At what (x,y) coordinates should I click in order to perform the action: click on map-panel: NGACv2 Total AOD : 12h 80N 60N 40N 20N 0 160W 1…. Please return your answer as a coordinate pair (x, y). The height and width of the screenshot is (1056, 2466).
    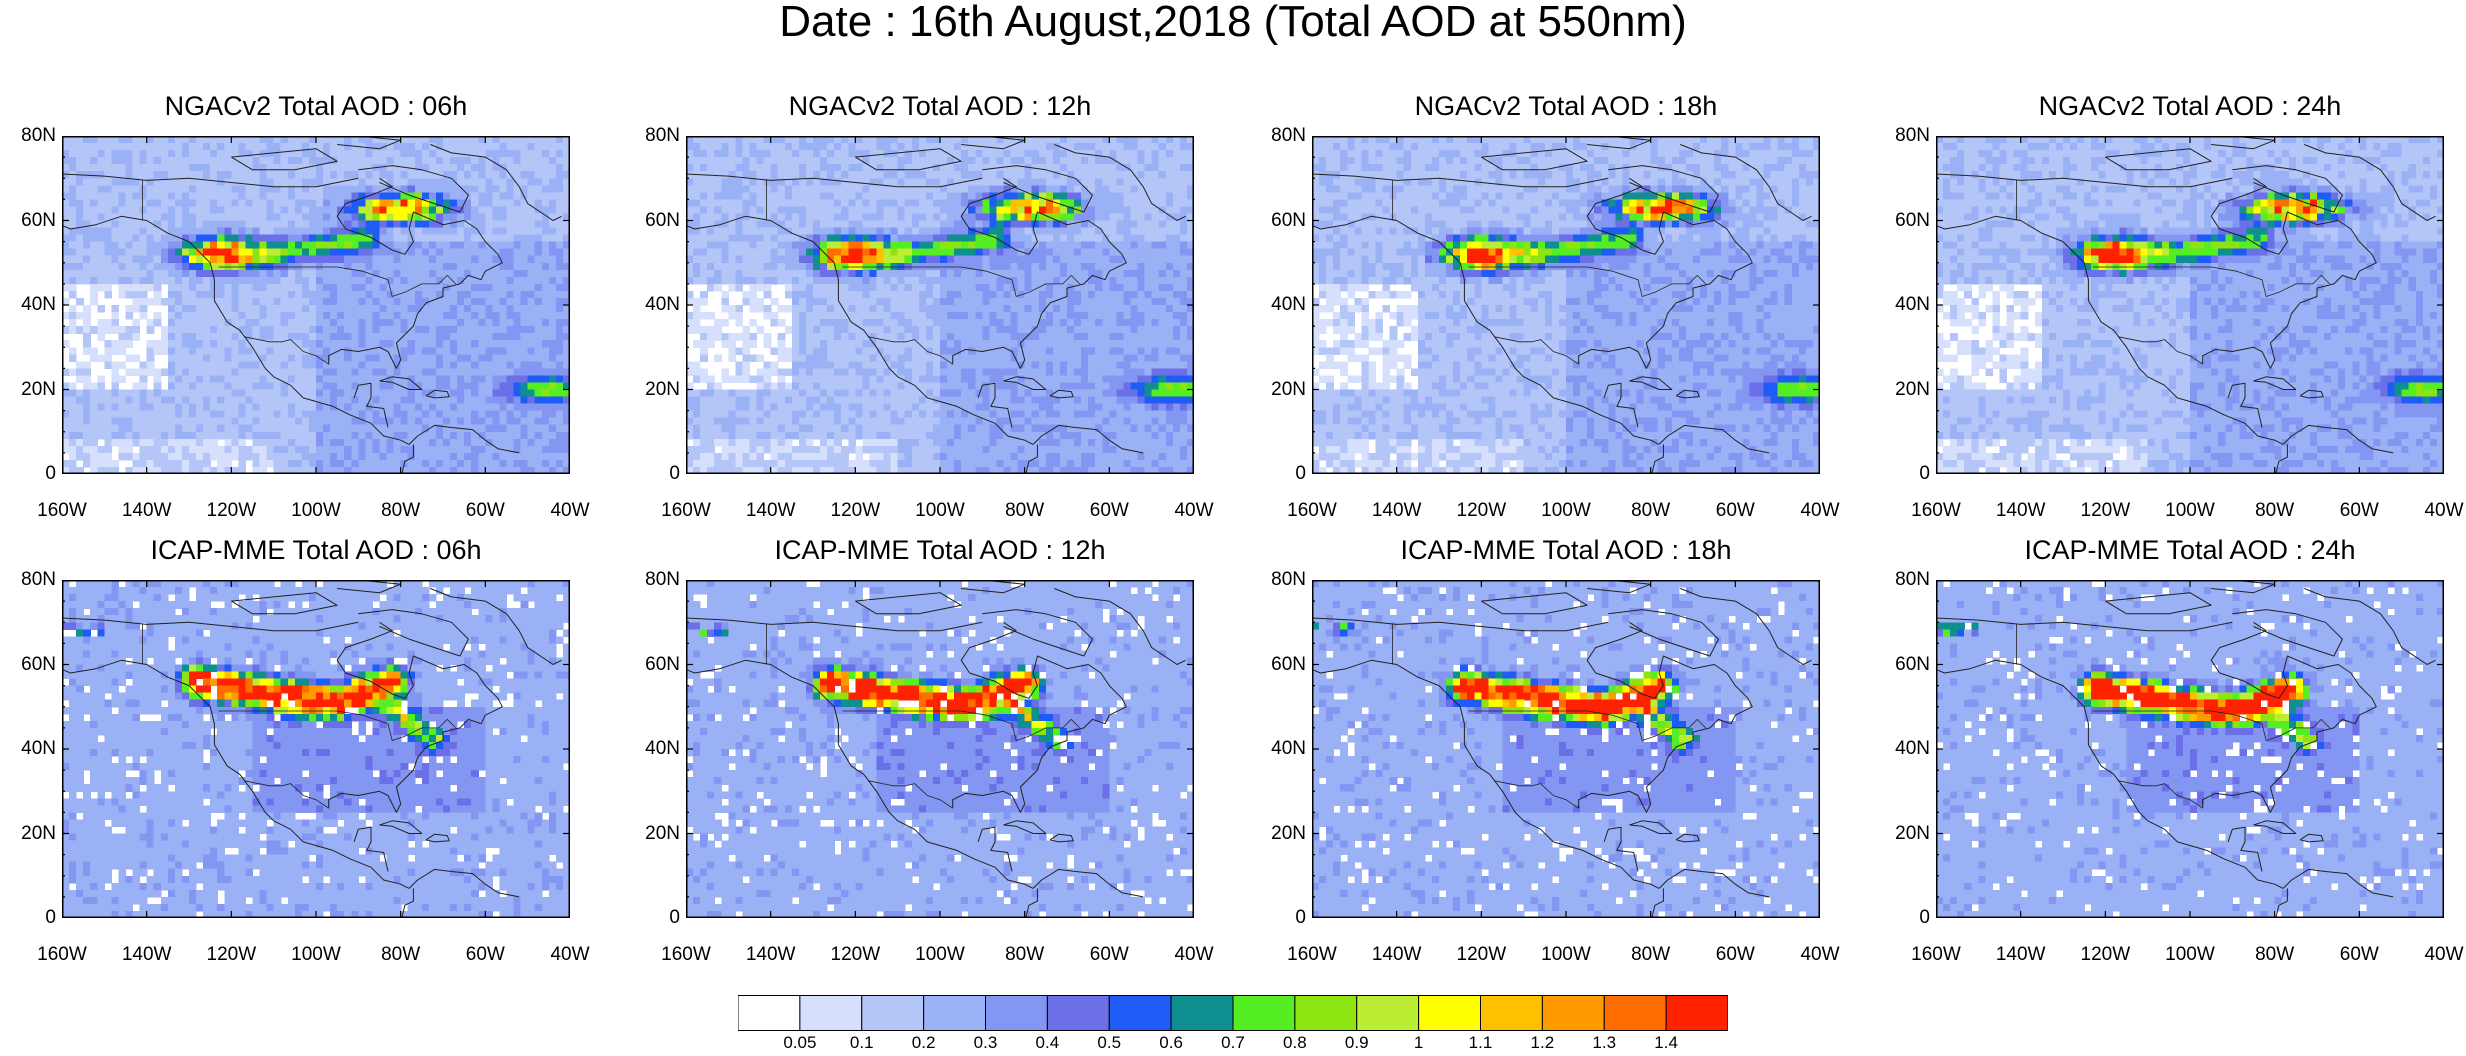
    Looking at the image, I should click on (929, 306).